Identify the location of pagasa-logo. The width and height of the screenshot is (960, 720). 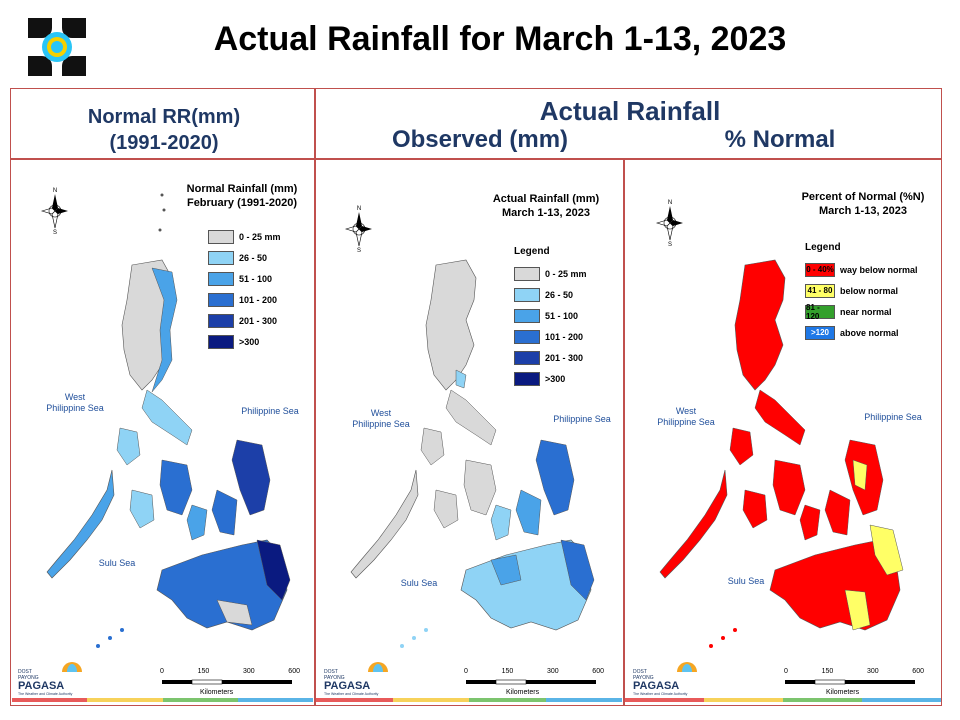
(57, 47).